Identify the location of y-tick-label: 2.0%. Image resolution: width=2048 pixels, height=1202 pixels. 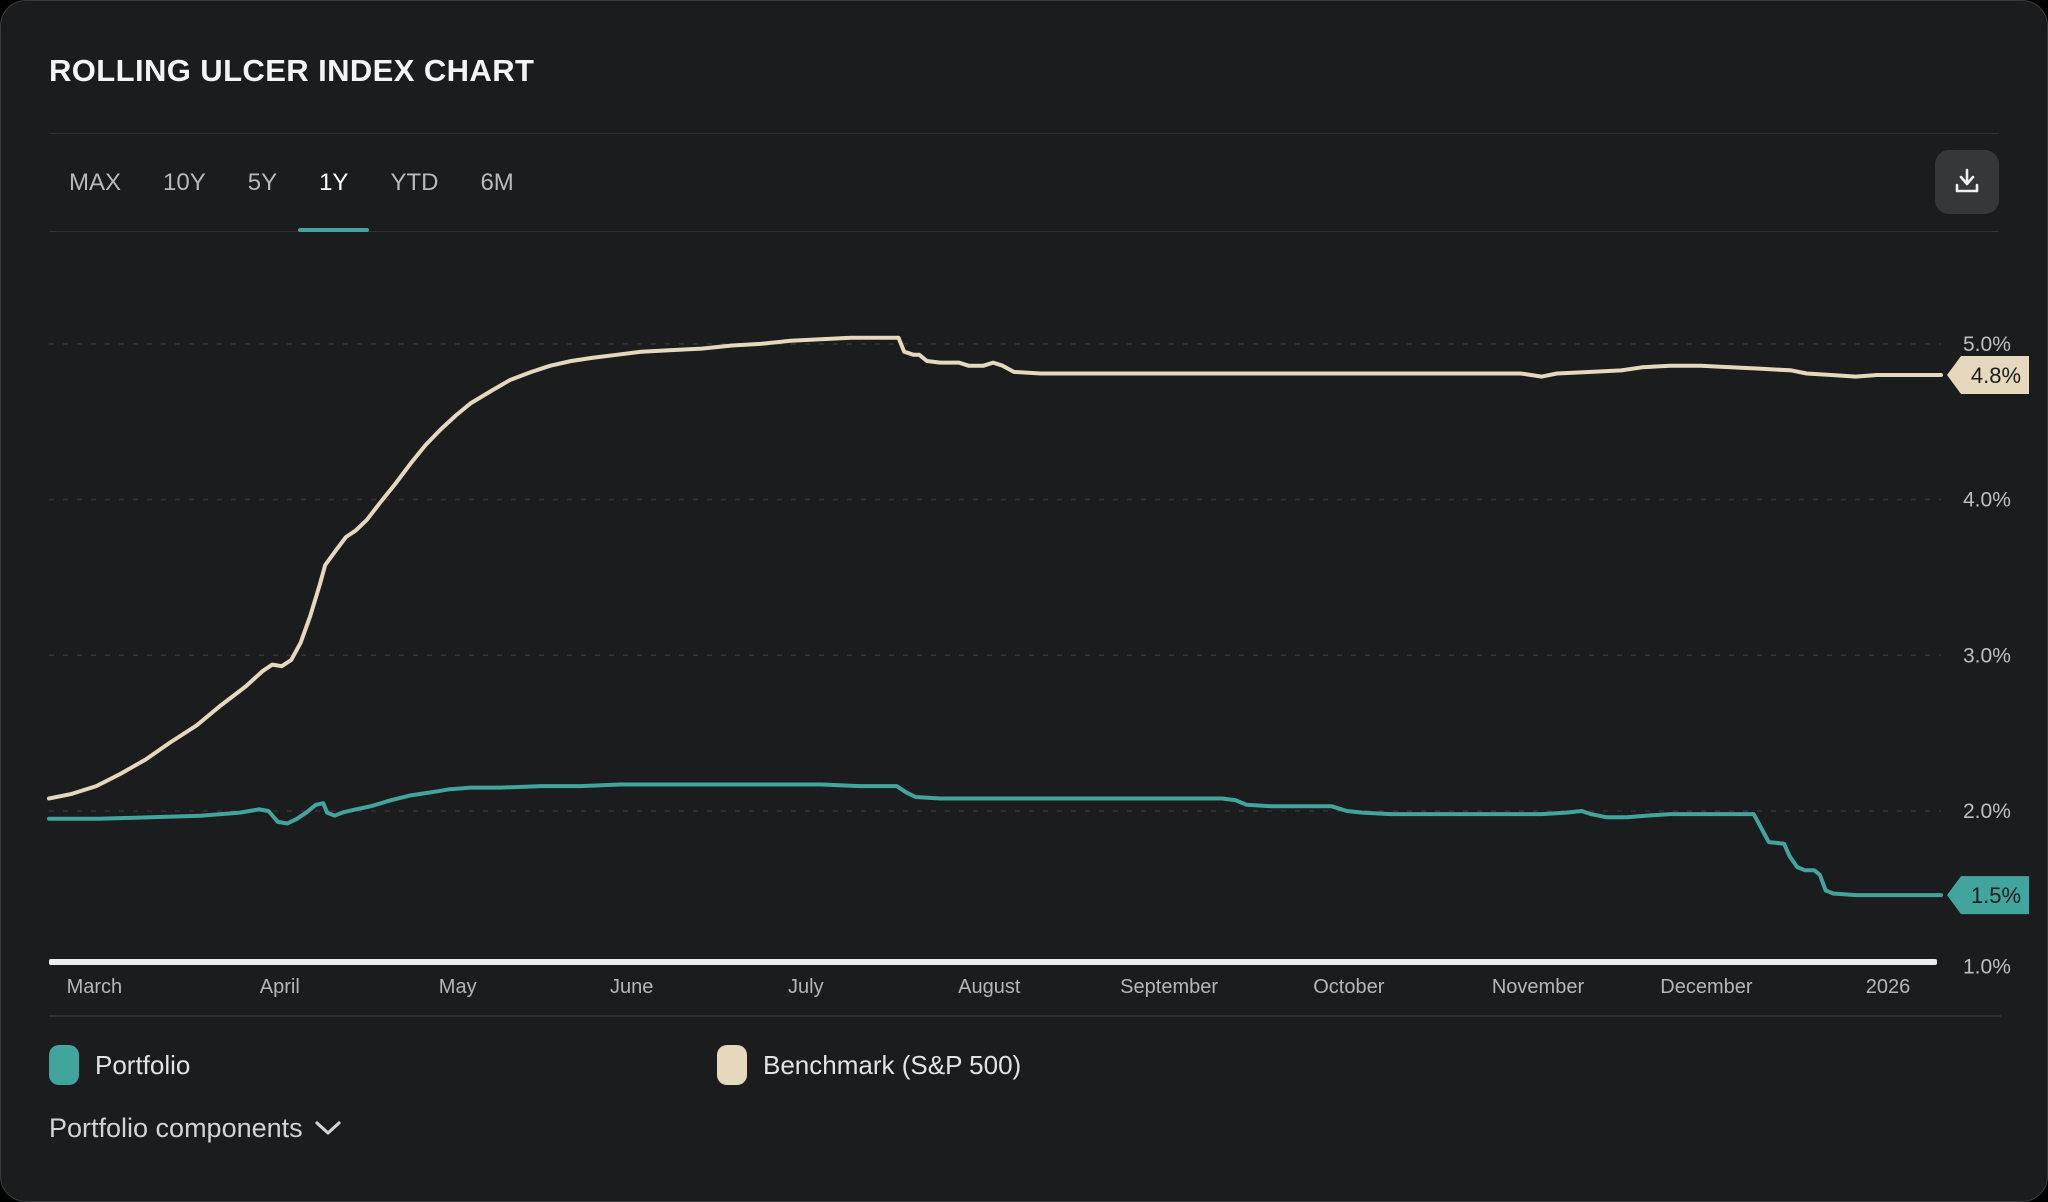
(1987, 811).